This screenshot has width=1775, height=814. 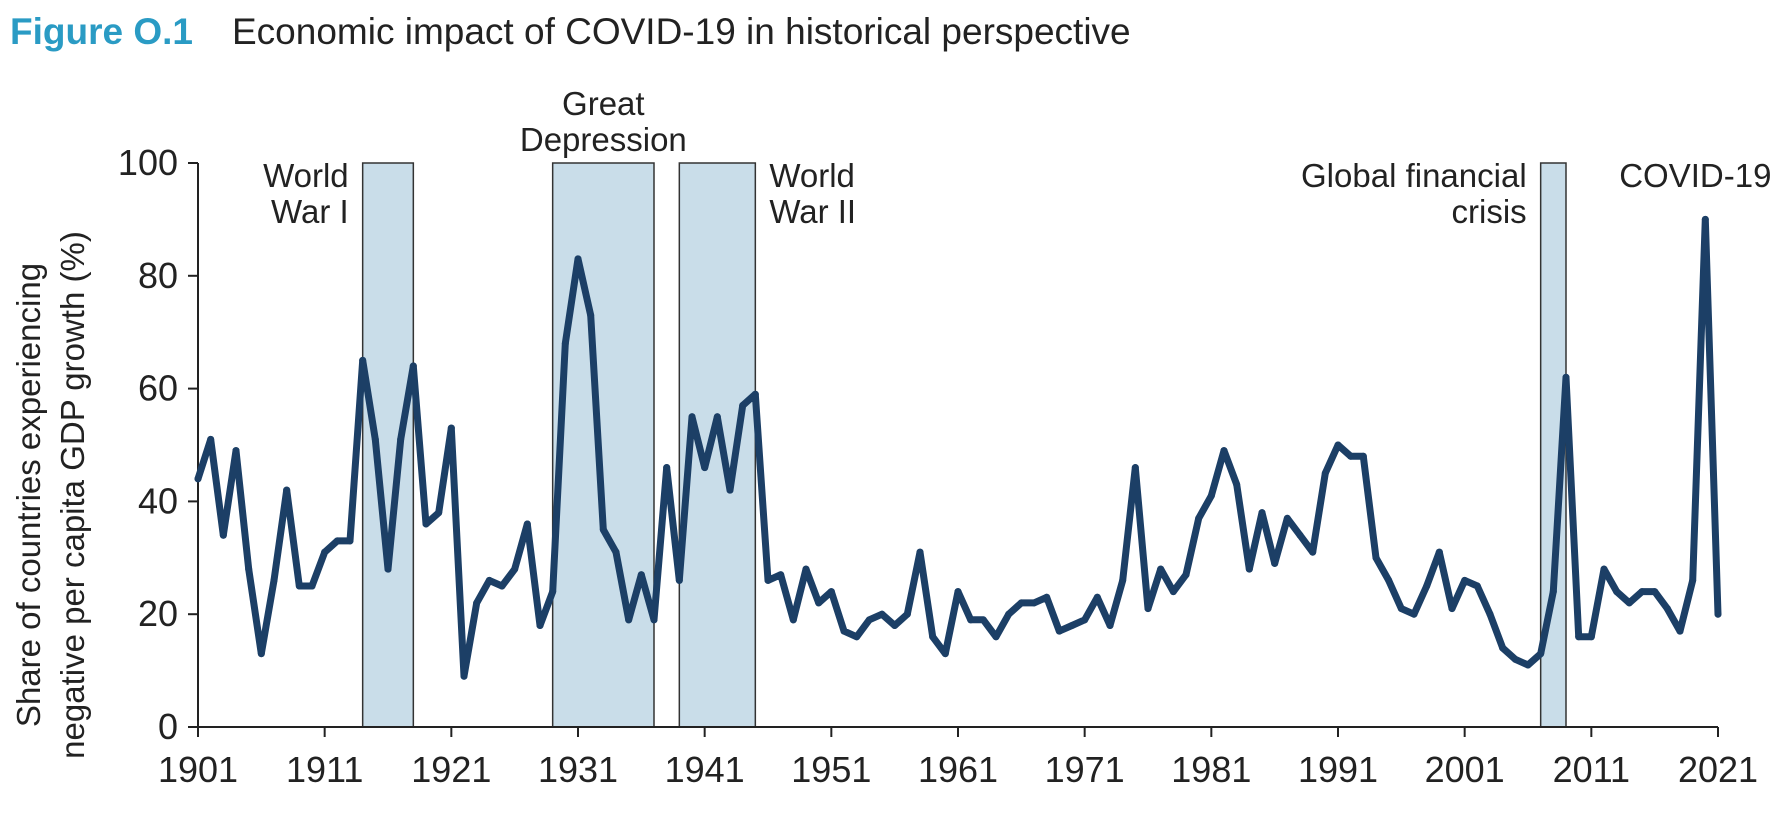 I want to click on period-label-global-financial-crisis: Global financial, so click(x=1414, y=175).